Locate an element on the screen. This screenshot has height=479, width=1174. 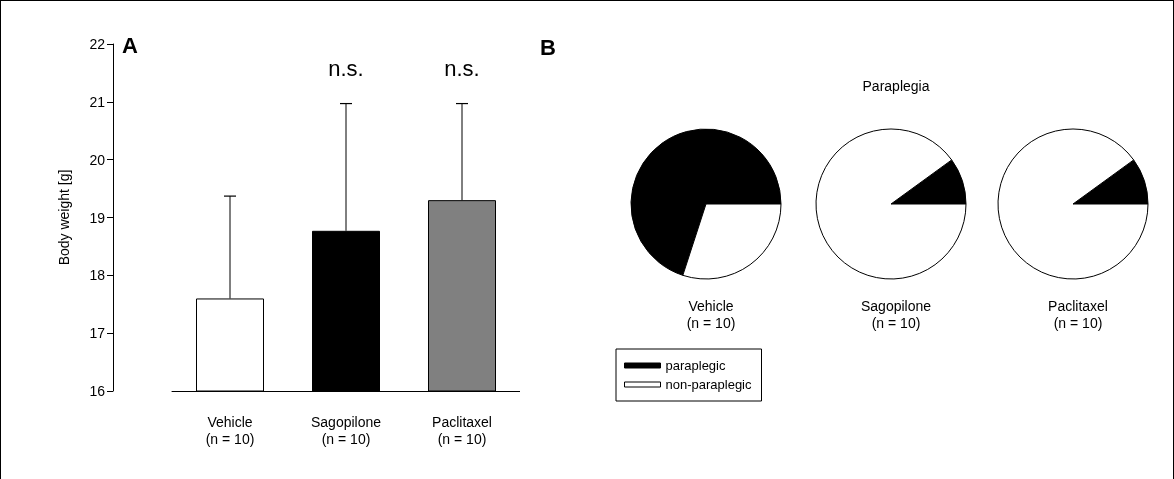
chart-title: Paraplegia is located at coordinates (896, 86).